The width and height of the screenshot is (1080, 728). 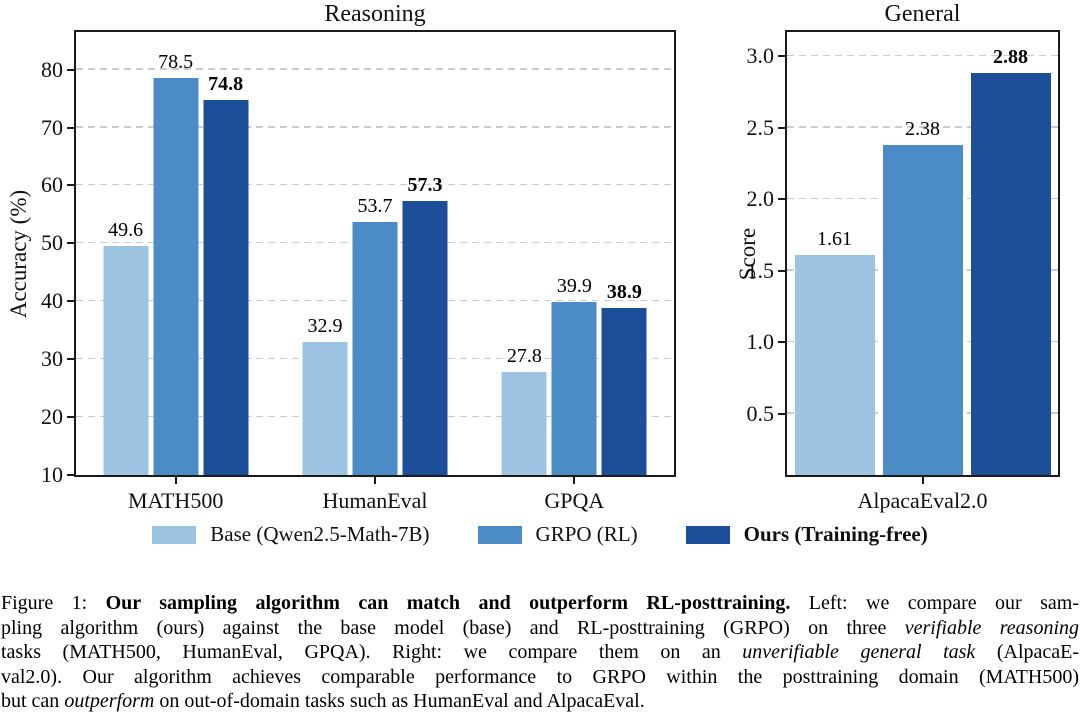 I want to click on y-tick-label: 50, so click(x=52, y=243).